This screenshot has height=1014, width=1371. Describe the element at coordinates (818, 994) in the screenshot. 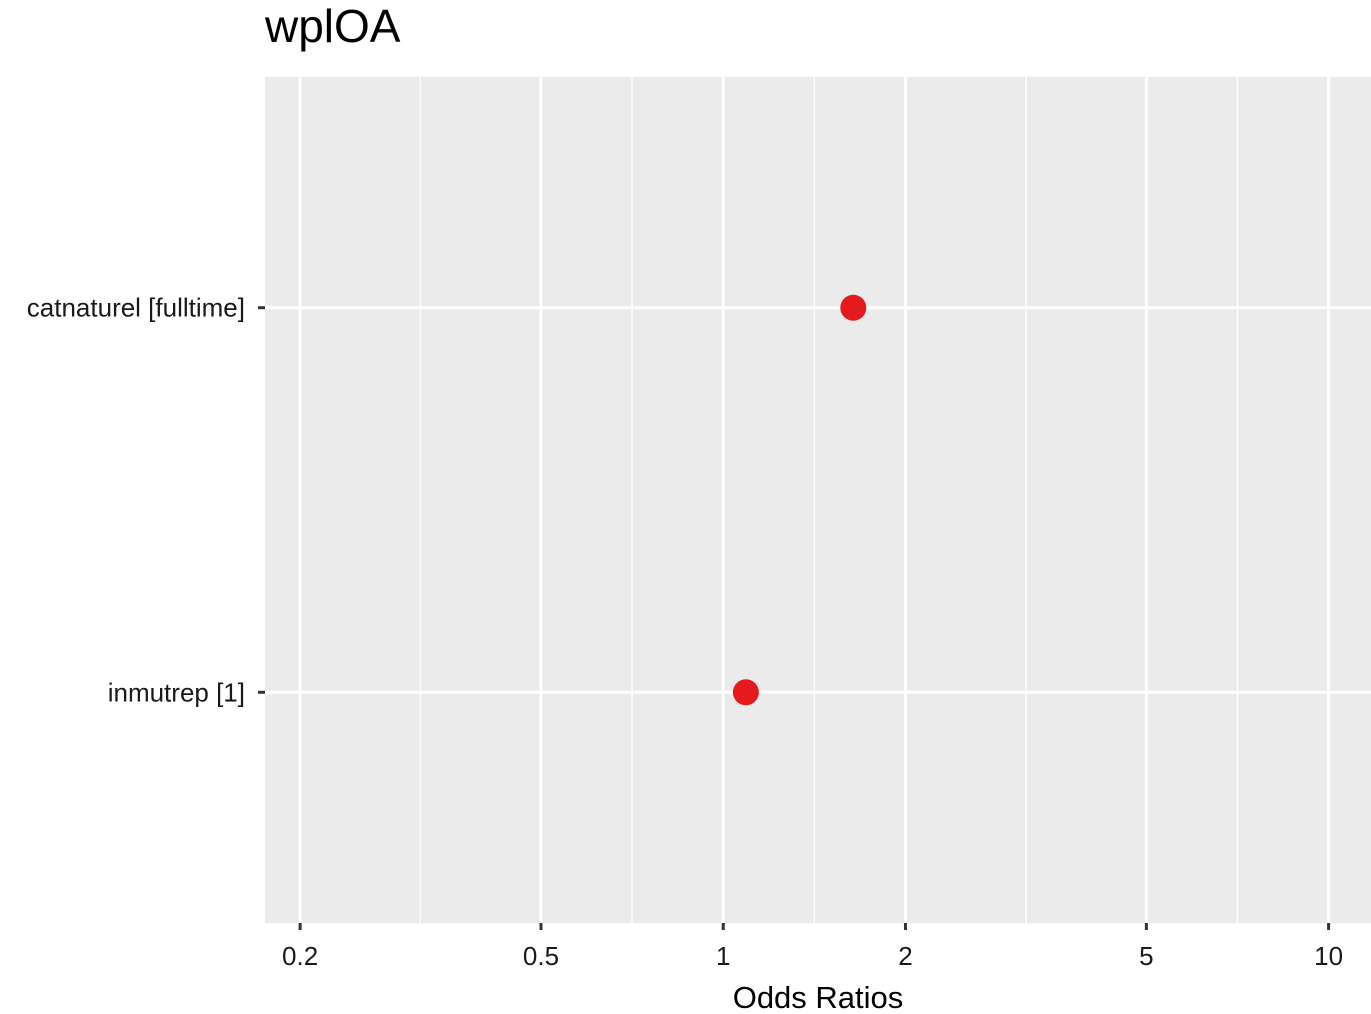

I see `x-axis-title: Odds Ratios` at that location.